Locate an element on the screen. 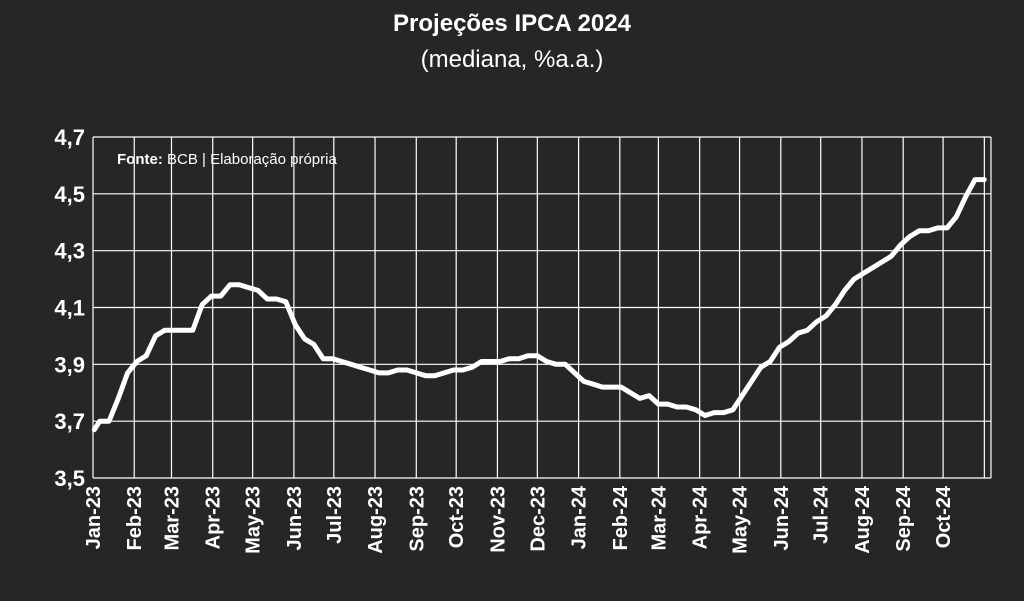 Image resolution: width=1024 pixels, height=601 pixels. y-tick-label: 4,7 is located at coordinates (69, 137).